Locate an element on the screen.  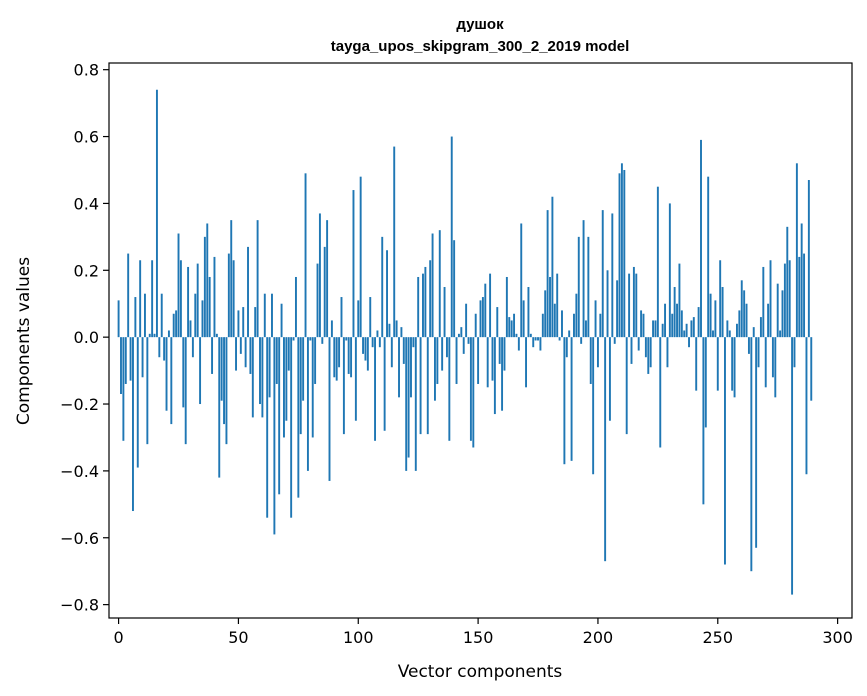
y-tick-label: −0.8 is located at coordinates (79, 605).